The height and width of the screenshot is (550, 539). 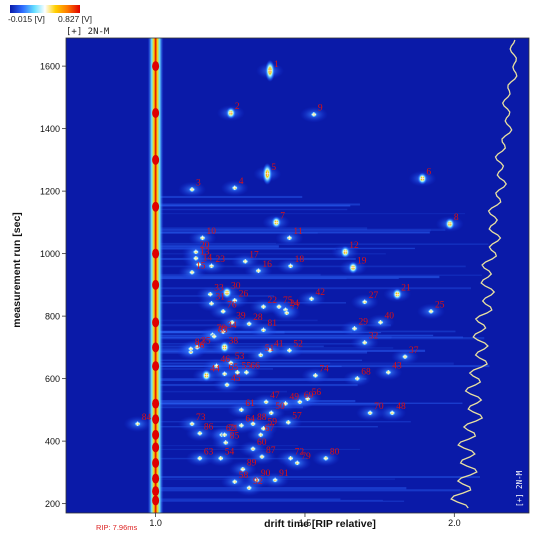 I want to click on peak-label: 59, so click(x=272, y=423).